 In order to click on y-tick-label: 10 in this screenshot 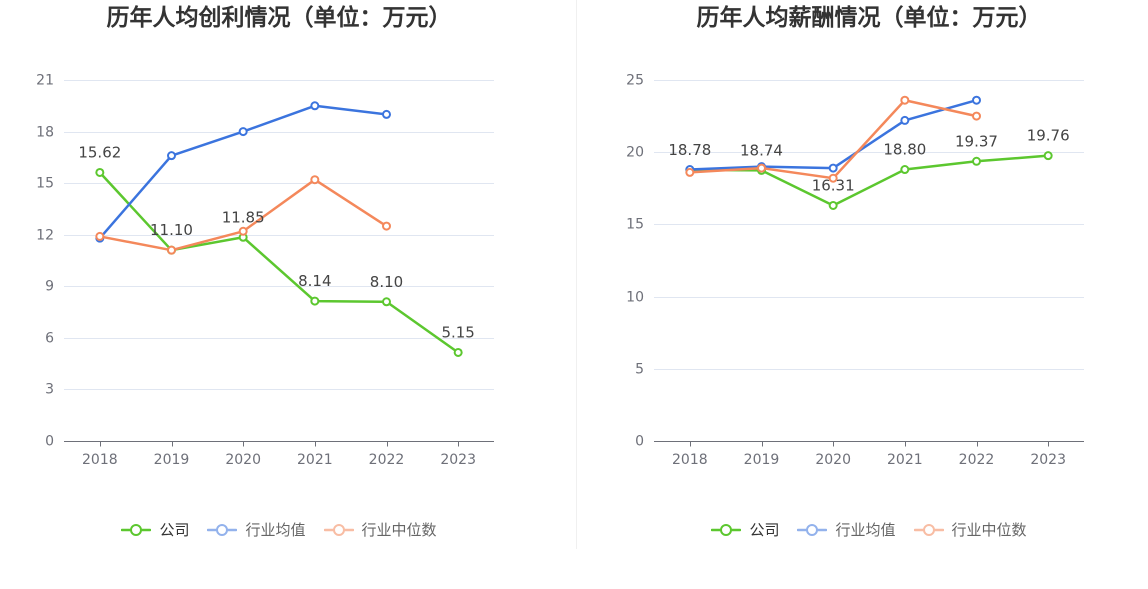, I will do `click(635, 298)`.